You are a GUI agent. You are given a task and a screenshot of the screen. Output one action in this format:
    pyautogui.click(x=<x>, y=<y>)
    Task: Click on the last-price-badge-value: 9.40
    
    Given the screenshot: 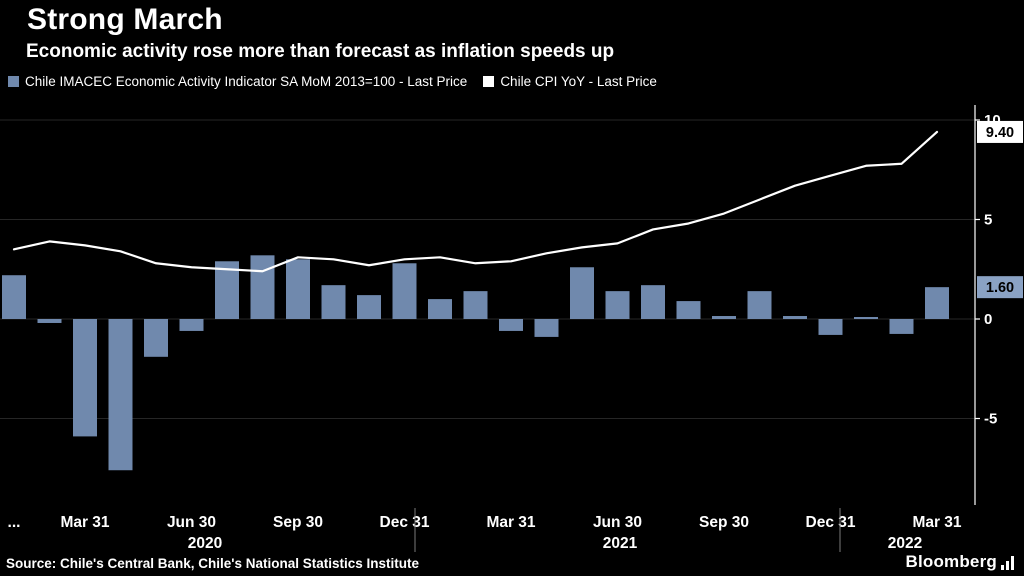 What is the action you would take?
    pyautogui.click(x=1000, y=133)
    